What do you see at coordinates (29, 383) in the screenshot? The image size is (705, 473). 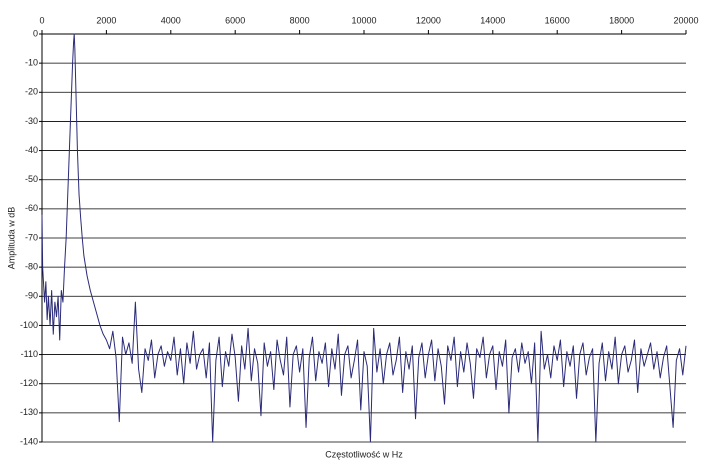 I see `y-tick-label: -120` at bounding box center [29, 383].